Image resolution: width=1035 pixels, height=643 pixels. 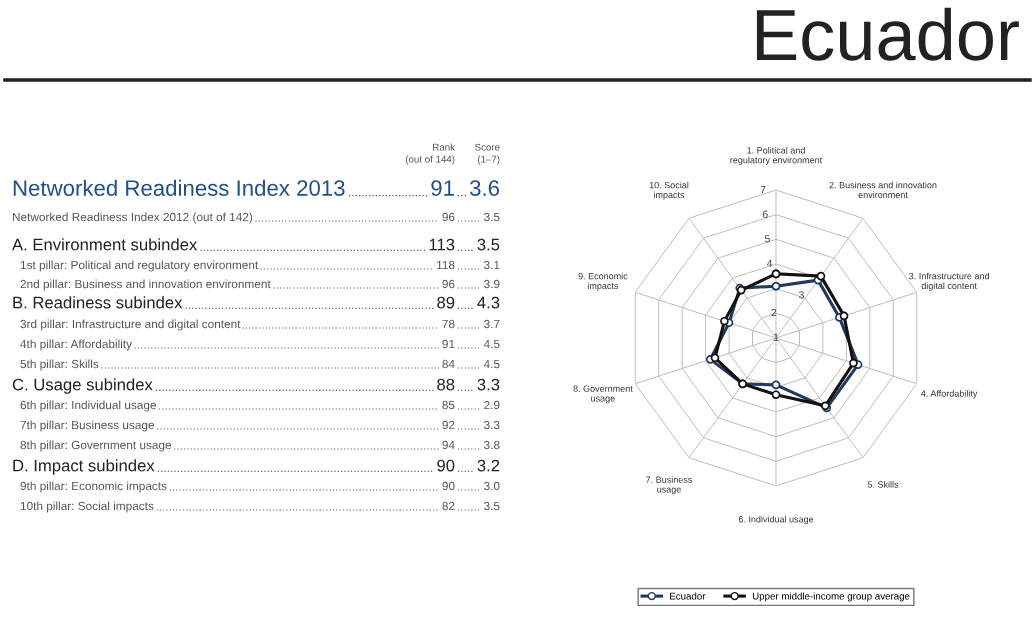 What do you see at coordinates (492, 405) in the screenshot?
I see `text: 2.9` at bounding box center [492, 405].